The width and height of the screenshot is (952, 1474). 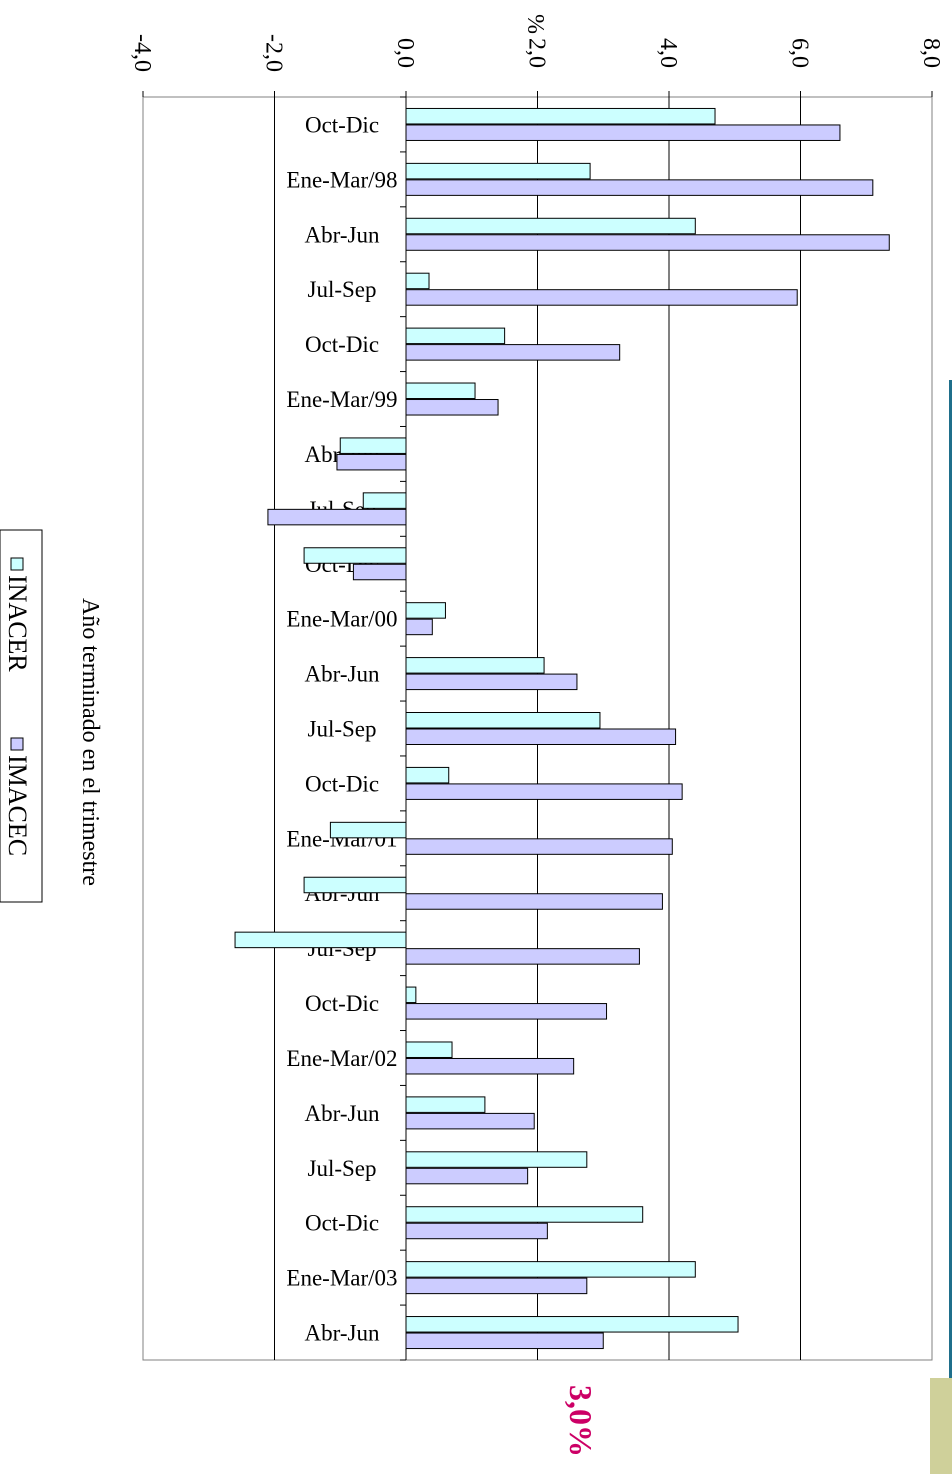 What do you see at coordinates (17, 805) in the screenshot?
I see `legend-label-imacec: IMACEC` at bounding box center [17, 805].